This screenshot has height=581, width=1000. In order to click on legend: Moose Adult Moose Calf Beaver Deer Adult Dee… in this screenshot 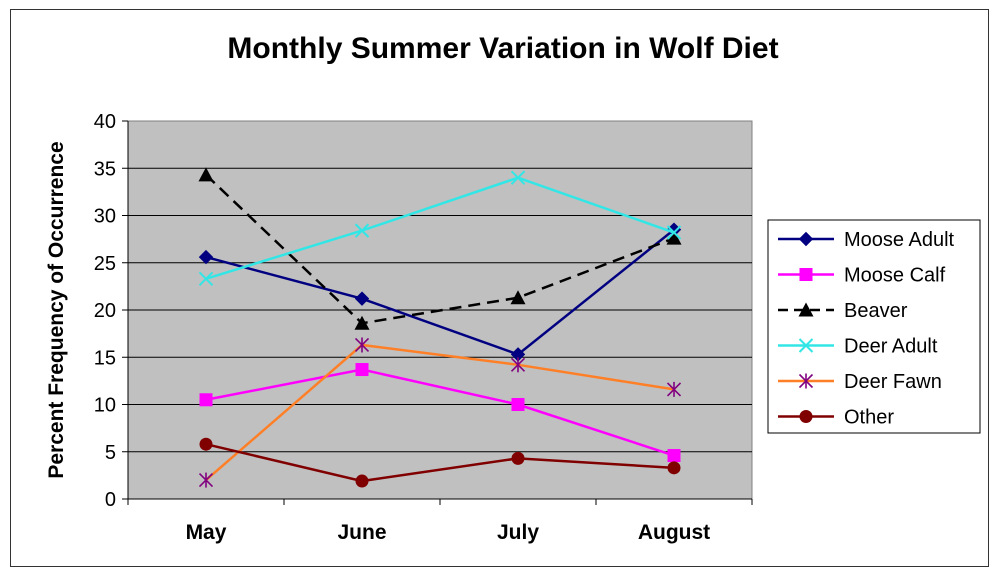, I will do `click(874, 326)`.